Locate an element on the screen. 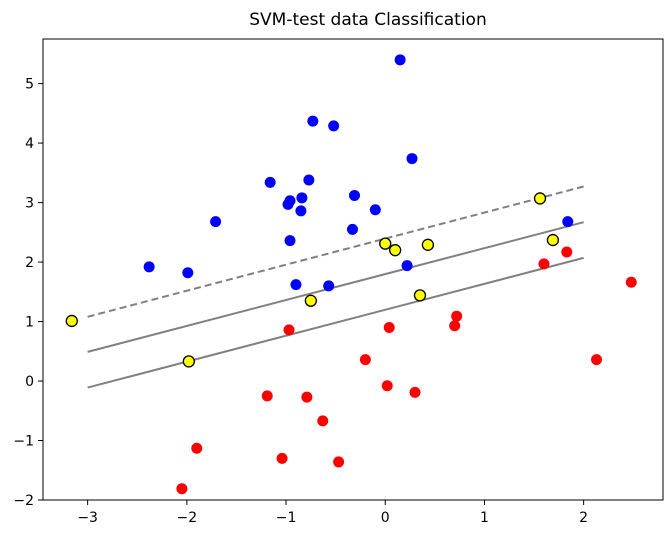  y-tick-label: 3 is located at coordinates (29, 204).